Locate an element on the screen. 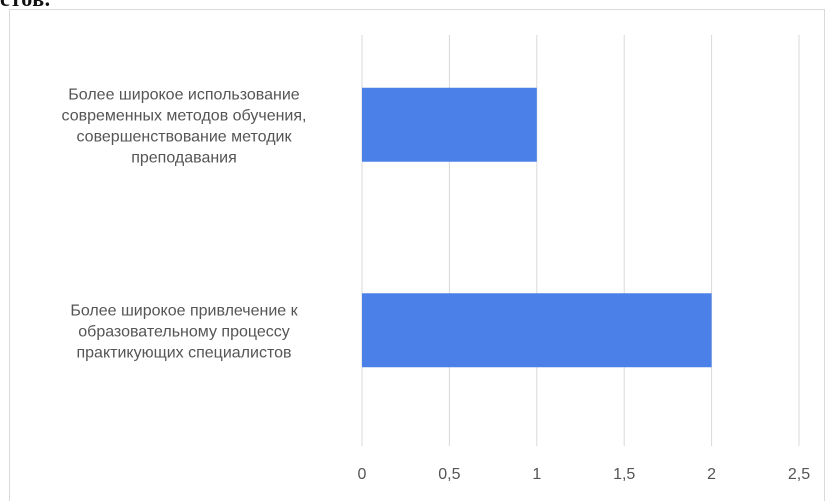 The width and height of the screenshot is (833, 504). category-label: Более широкое использование is located at coordinates (183, 94).